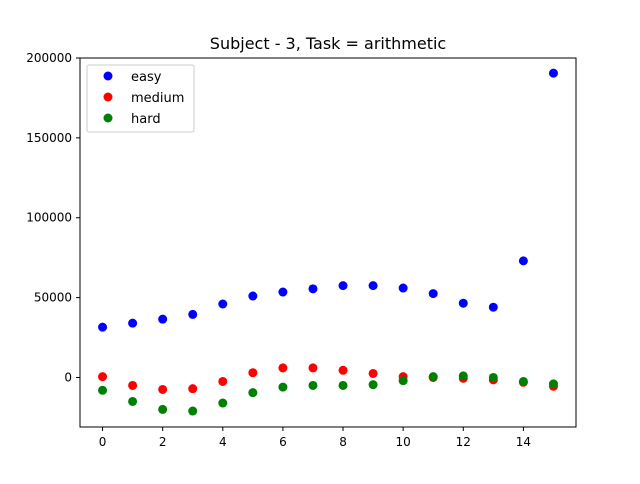 This screenshot has width=640, height=484. What do you see at coordinates (463, 442) in the screenshot?
I see `x-tick-label: 12` at bounding box center [463, 442].